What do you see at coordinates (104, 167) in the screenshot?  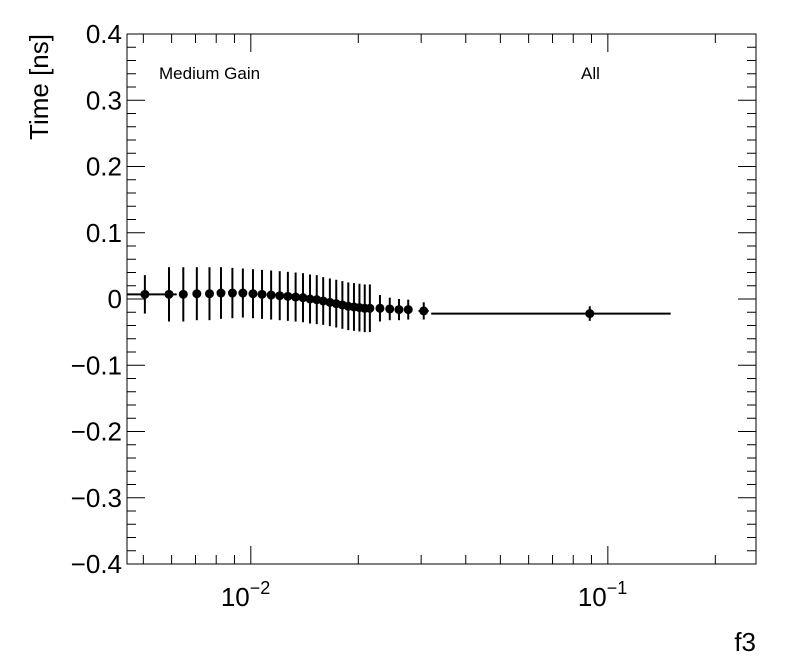 I see `y-tick-label: 0.2` at bounding box center [104, 167].